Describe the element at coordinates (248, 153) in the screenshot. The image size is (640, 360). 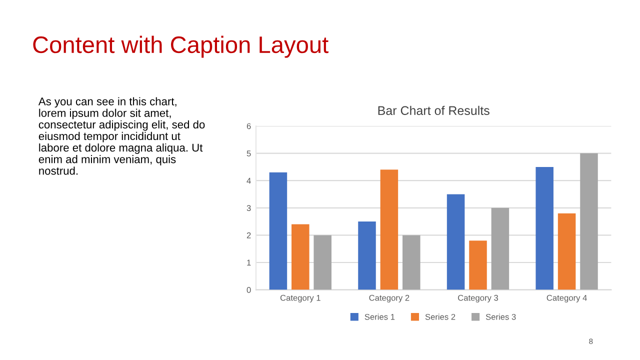
I see `y-tick-label: 5` at that location.